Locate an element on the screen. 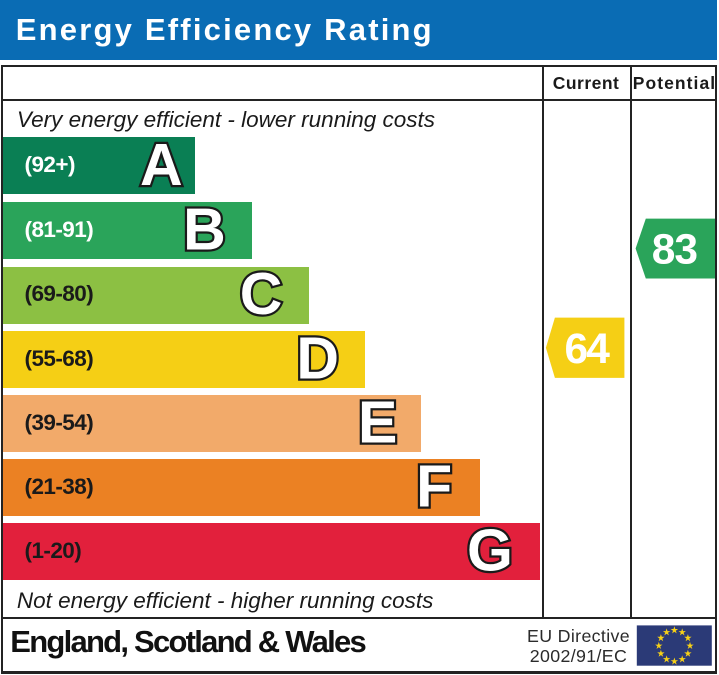  svg-text: C is located at coordinates (261, 294).